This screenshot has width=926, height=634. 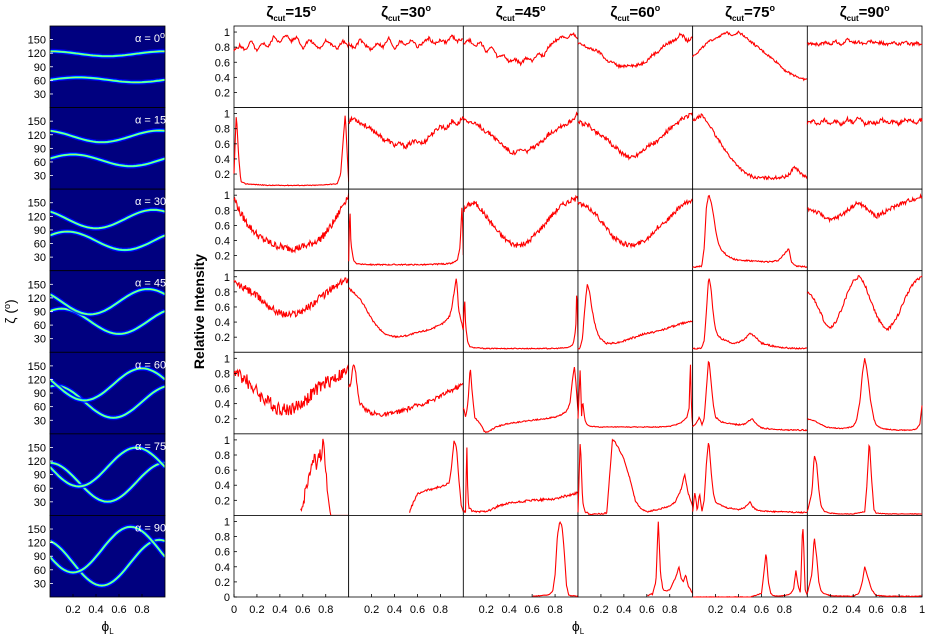 I want to click on column-header: ζcut=90o, so click(x=865, y=13).